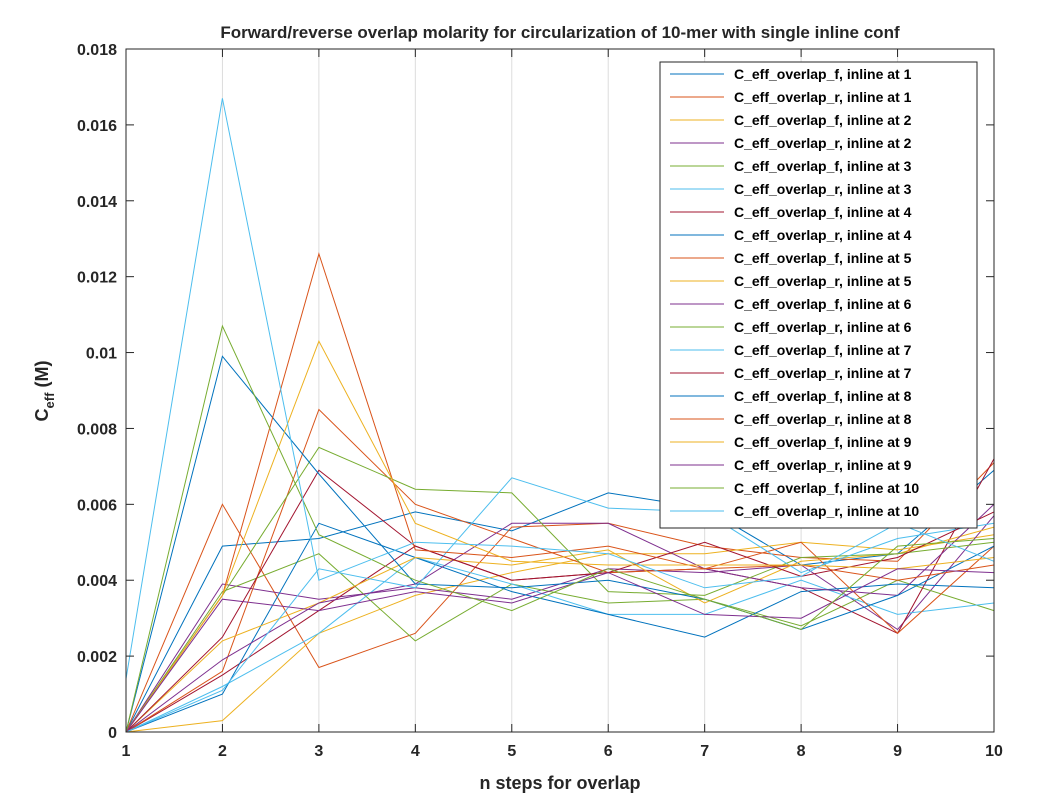 The image size is (1040, 796). Describe the element at coordinates (823, 143) in the screenshot. I see `legend-entry-label: C_eff_overlap_r, inline at 2` at that location.